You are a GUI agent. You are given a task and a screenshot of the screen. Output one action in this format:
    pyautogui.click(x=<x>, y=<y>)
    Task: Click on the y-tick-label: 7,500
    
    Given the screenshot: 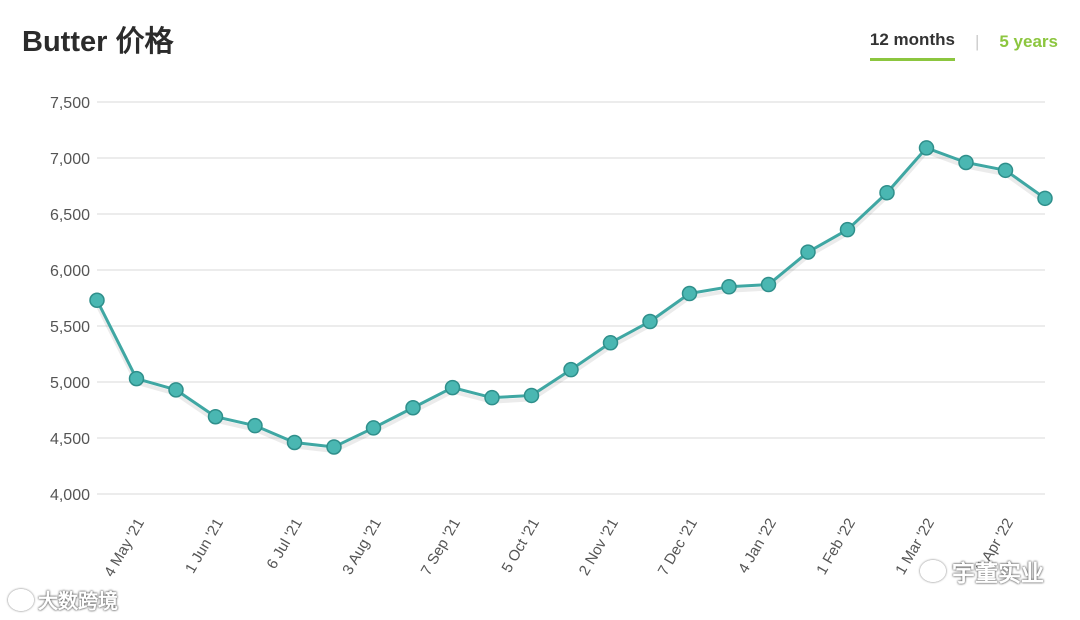 What is the action you would take?
    pyautogui.click(x=70, y=103)
    